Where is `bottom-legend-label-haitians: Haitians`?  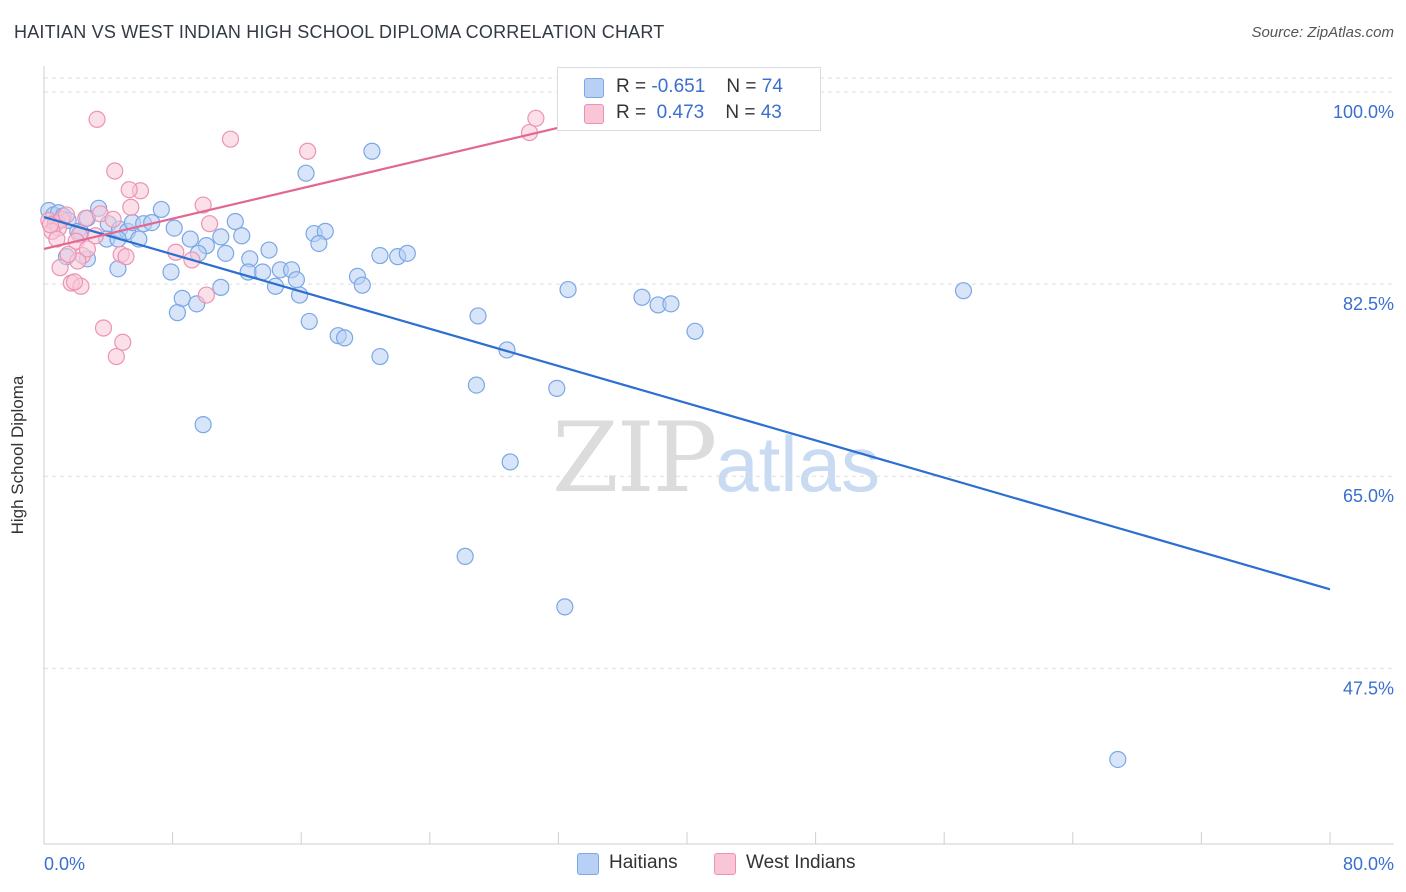 bottom-legend-label-haitians: Haitians is located at coordinates (643, 862).